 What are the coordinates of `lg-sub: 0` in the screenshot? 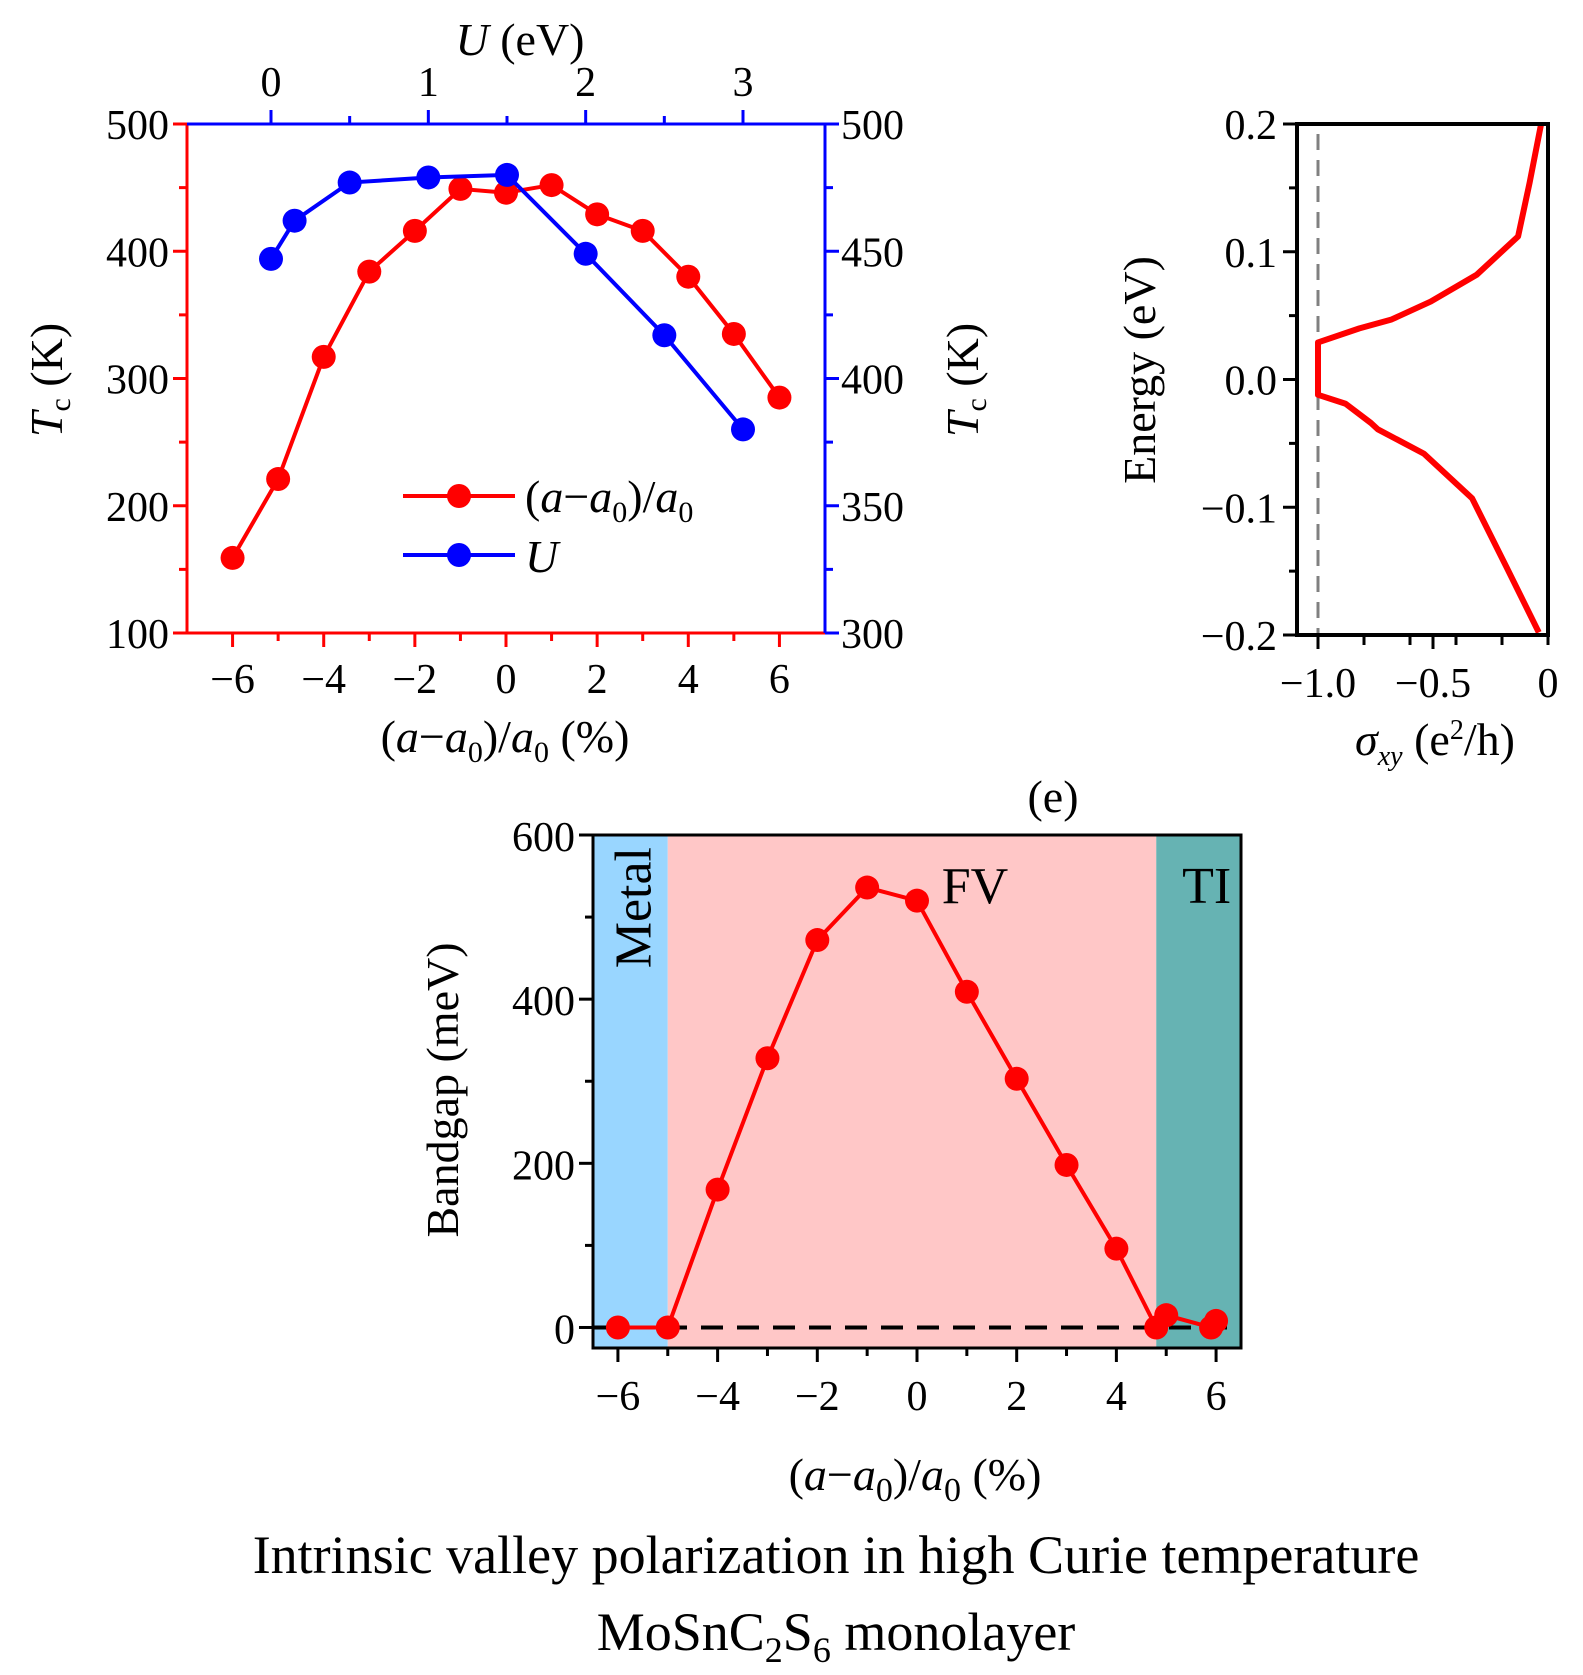 It's located at (619, 512).